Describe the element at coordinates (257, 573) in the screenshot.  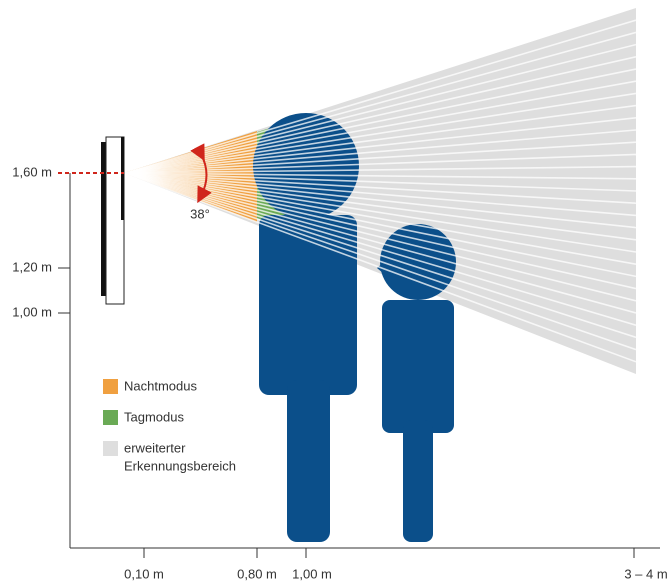
I see `distance-label: 0,80 m` at that location.